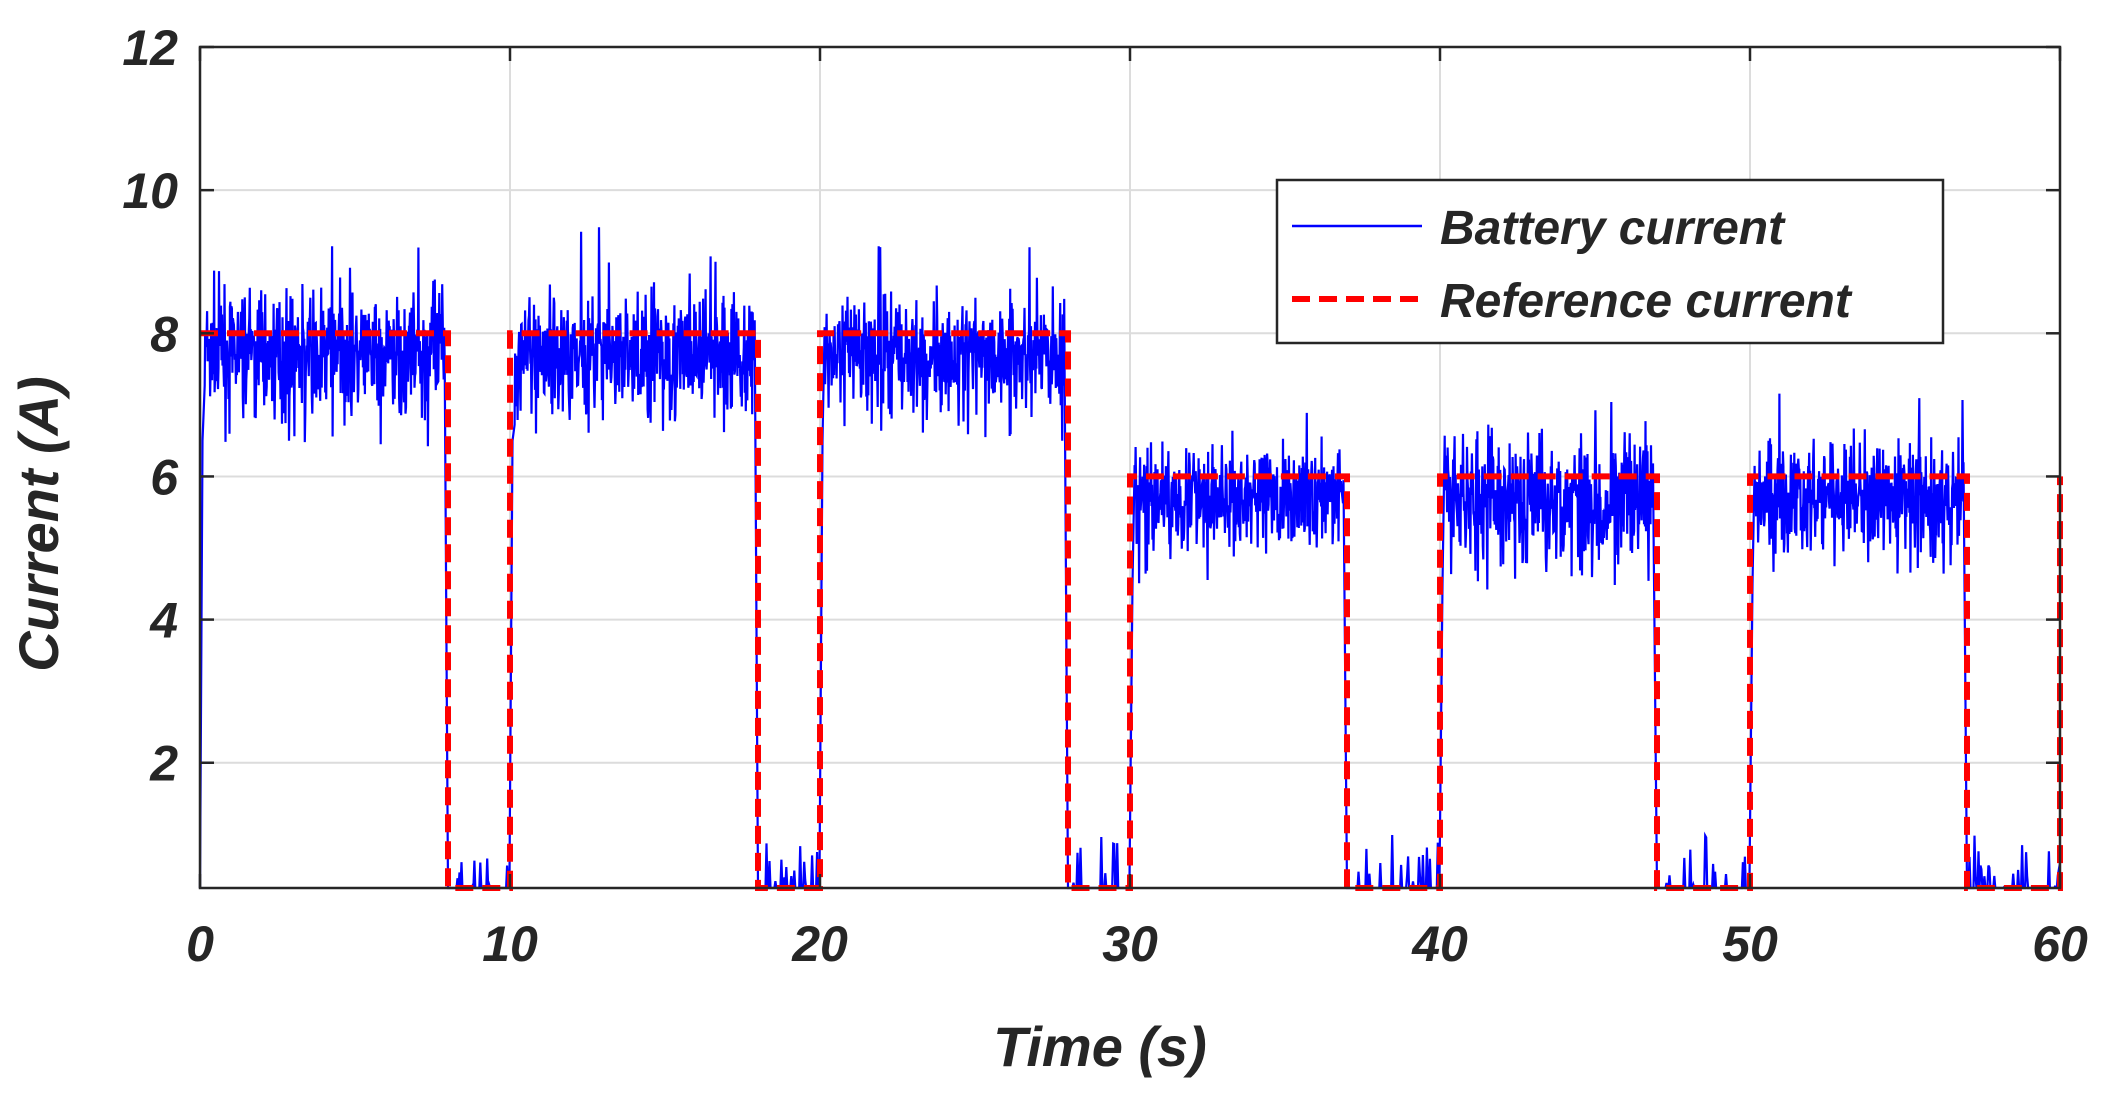 The image size is (2119, 1095). What do you see at coordinates (1100, 1046) in the screenshot?
I see `x-axis-label: Time (s)` at bounding box center [1100, 1046].